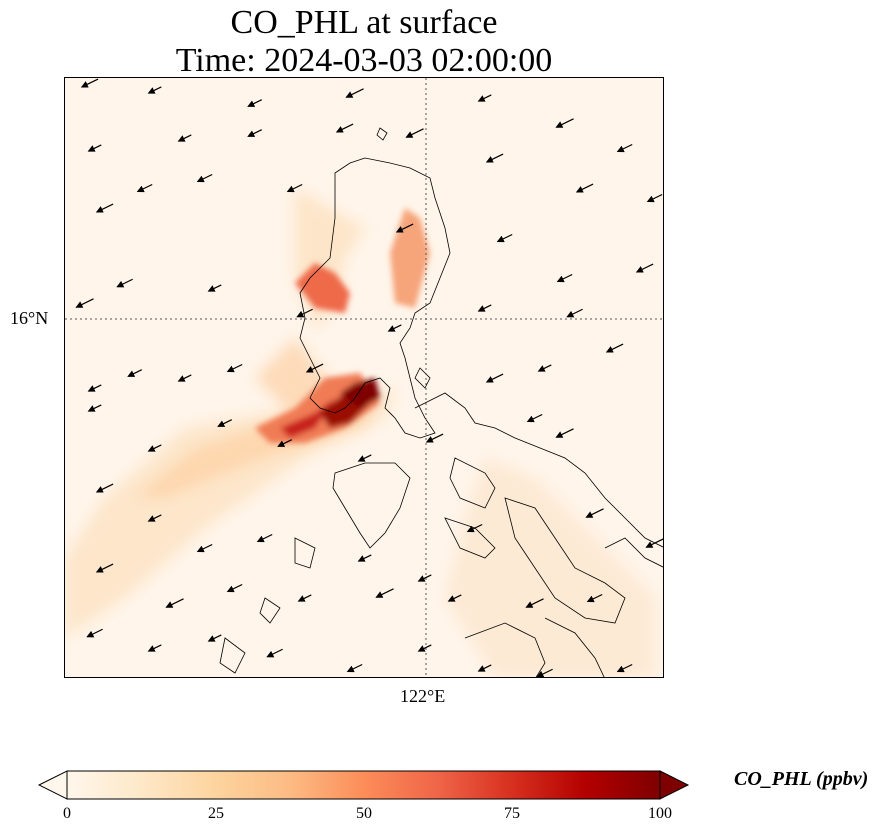 This screenshot has width=885, height=836. I want to click on colorbar-extend-high, so click(674, 785).